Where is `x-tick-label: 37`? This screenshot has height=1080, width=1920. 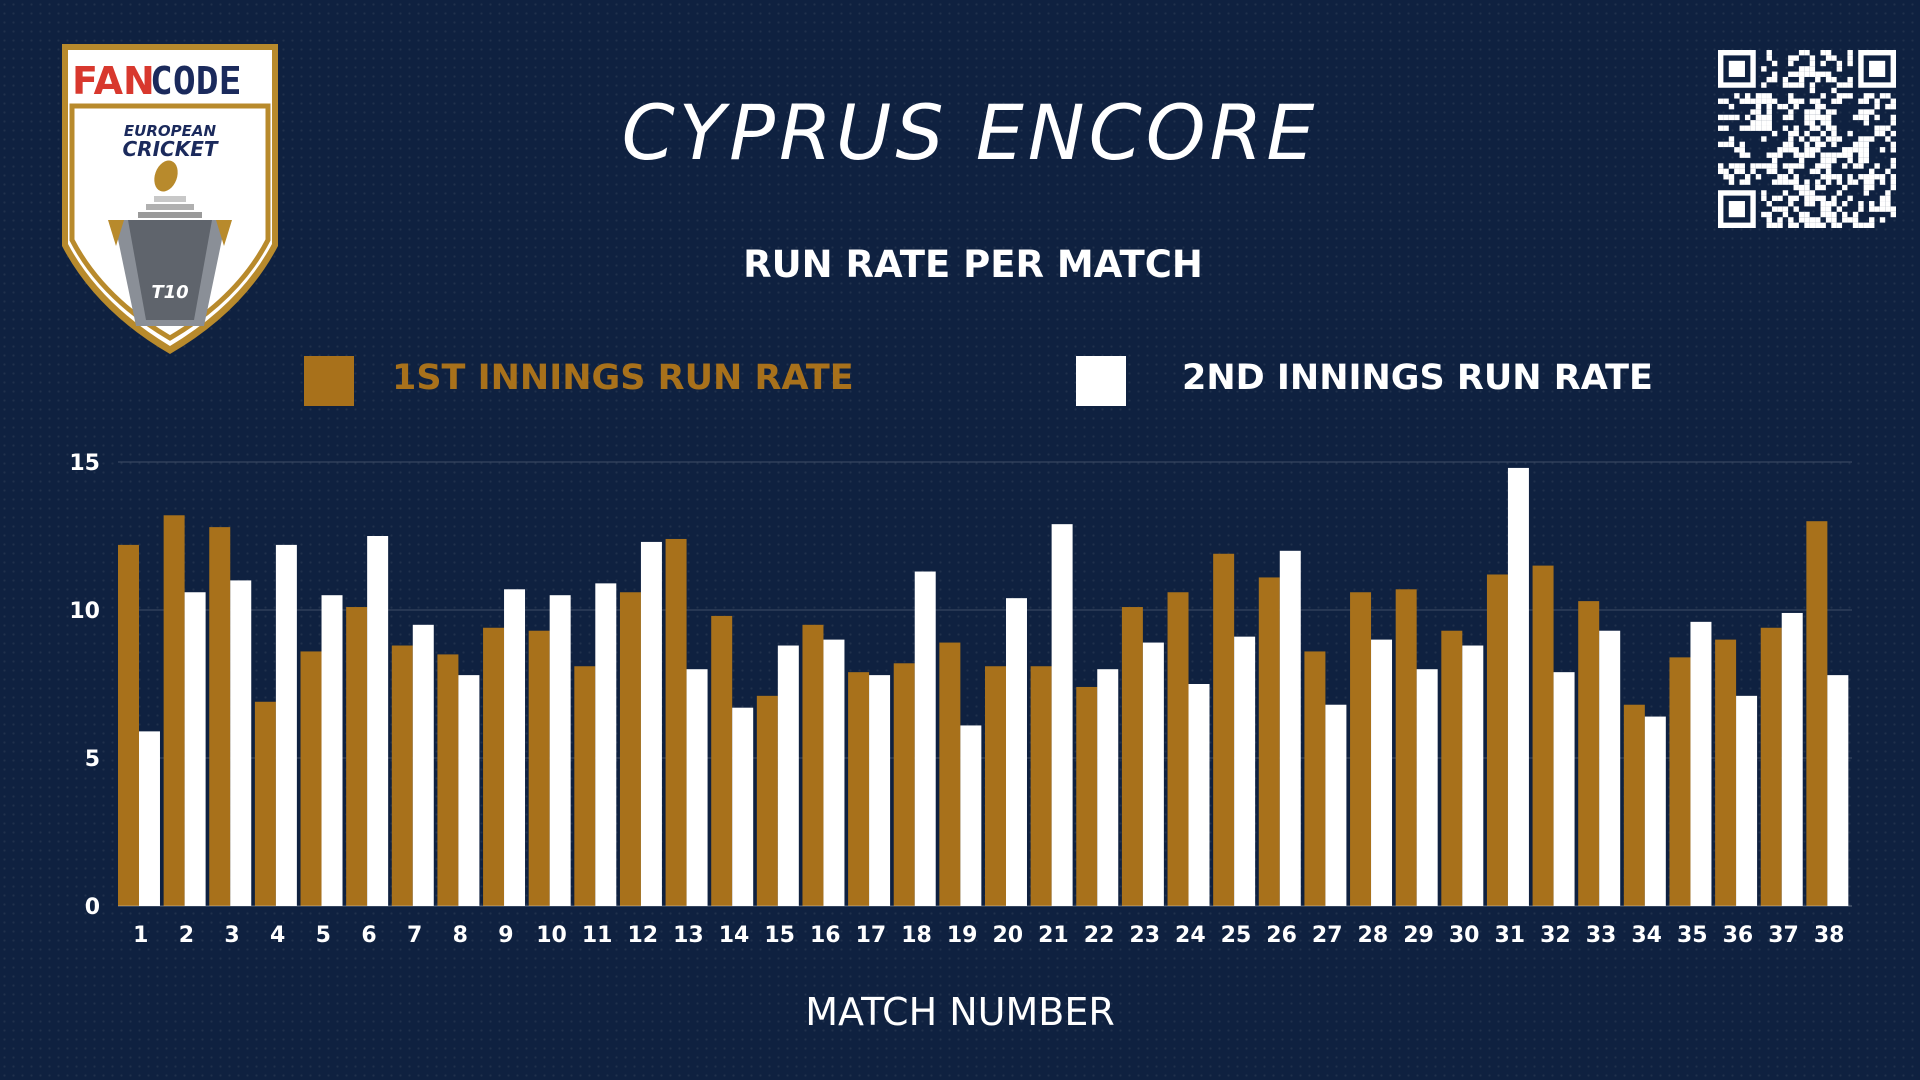 x-tick-label: 37 is located at coordinates (1783, 935).